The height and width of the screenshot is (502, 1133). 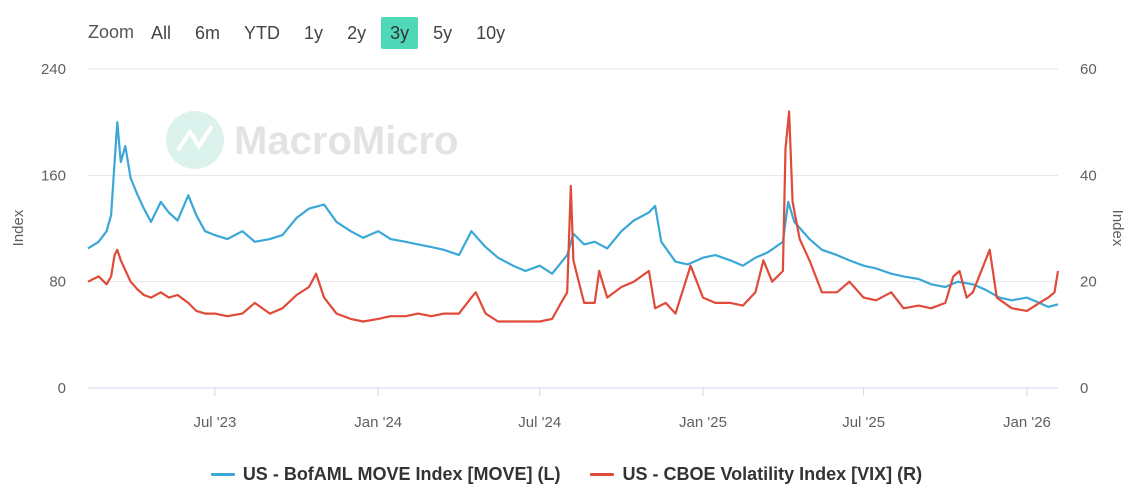 I want to click on zoom-1y-button: 1y, so click(x=314, y=32).